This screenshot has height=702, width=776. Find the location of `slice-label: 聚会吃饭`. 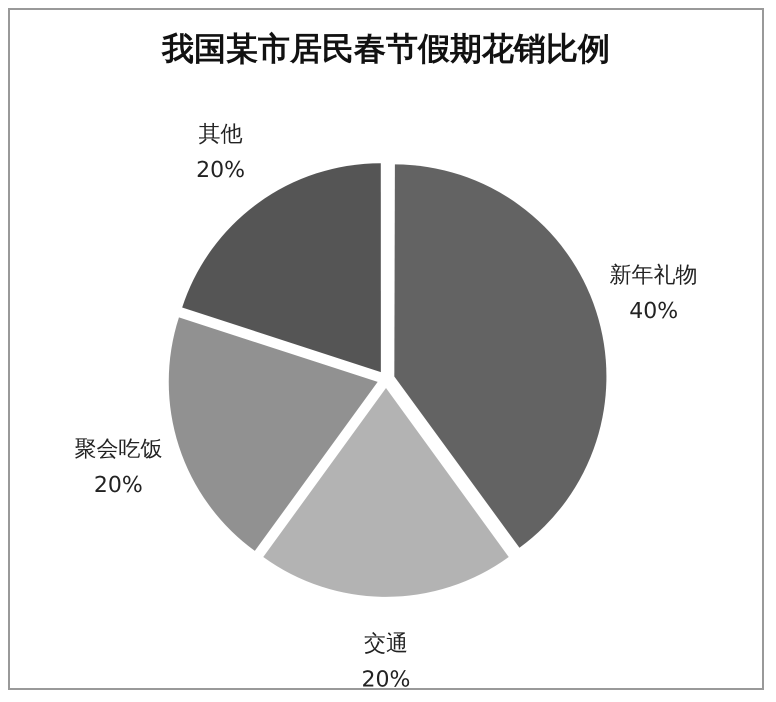

slice-label: 聚会吃饭 is located at coordinates (118, 449).